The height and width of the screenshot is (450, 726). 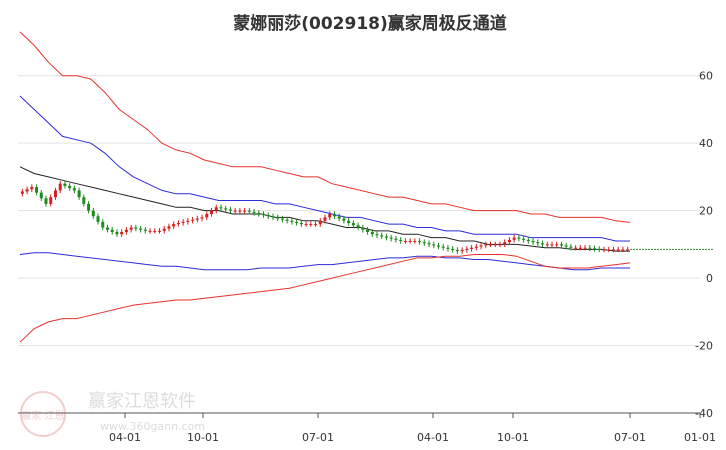 I want to click on chart-title: 蒙娜丽莎(002918)赢家周极反通道, so click(x=370, y=23).